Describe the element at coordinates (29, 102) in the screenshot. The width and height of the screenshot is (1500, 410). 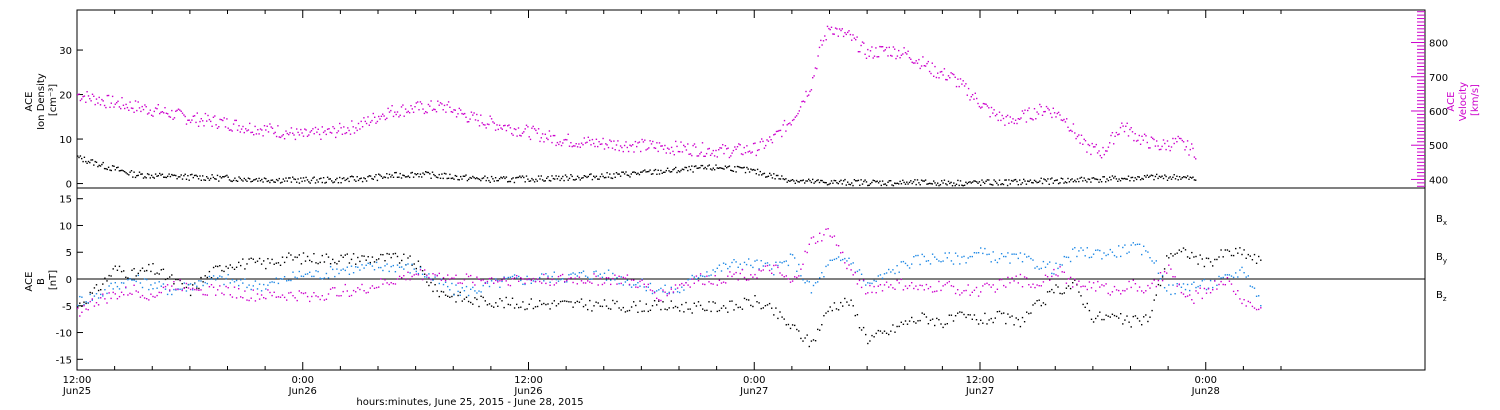
I see `density-axis-label-line1: ACE` at that location.